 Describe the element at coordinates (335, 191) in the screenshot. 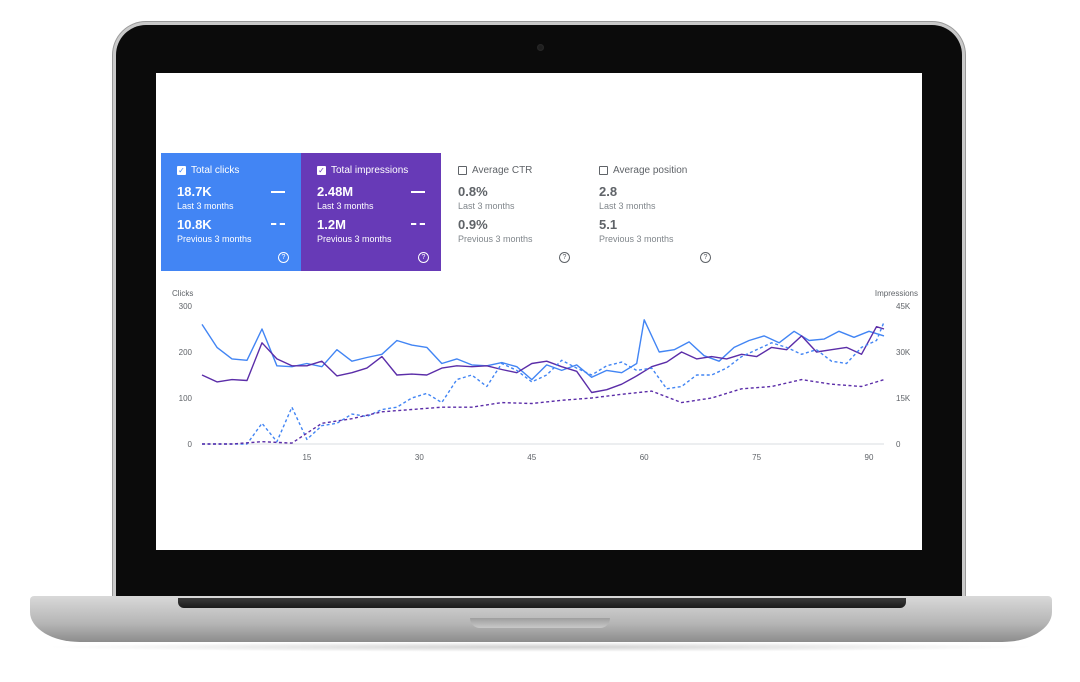

I see `metric-value: 2.48M` at that location.